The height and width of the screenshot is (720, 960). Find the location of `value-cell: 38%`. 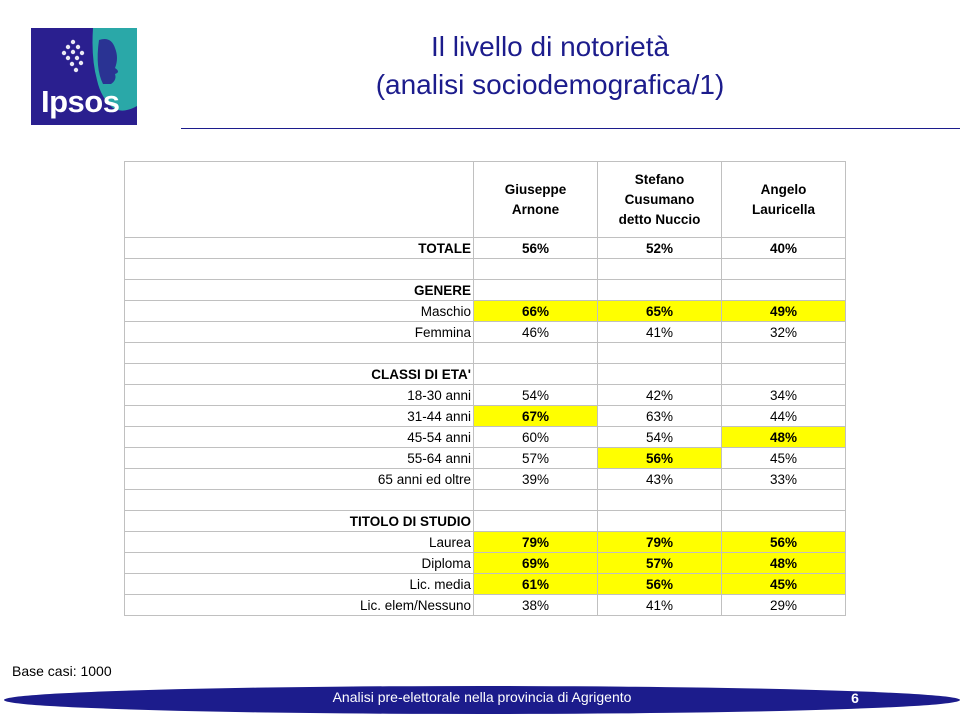

value-cell: 38% is located at coordinates (535, 605).